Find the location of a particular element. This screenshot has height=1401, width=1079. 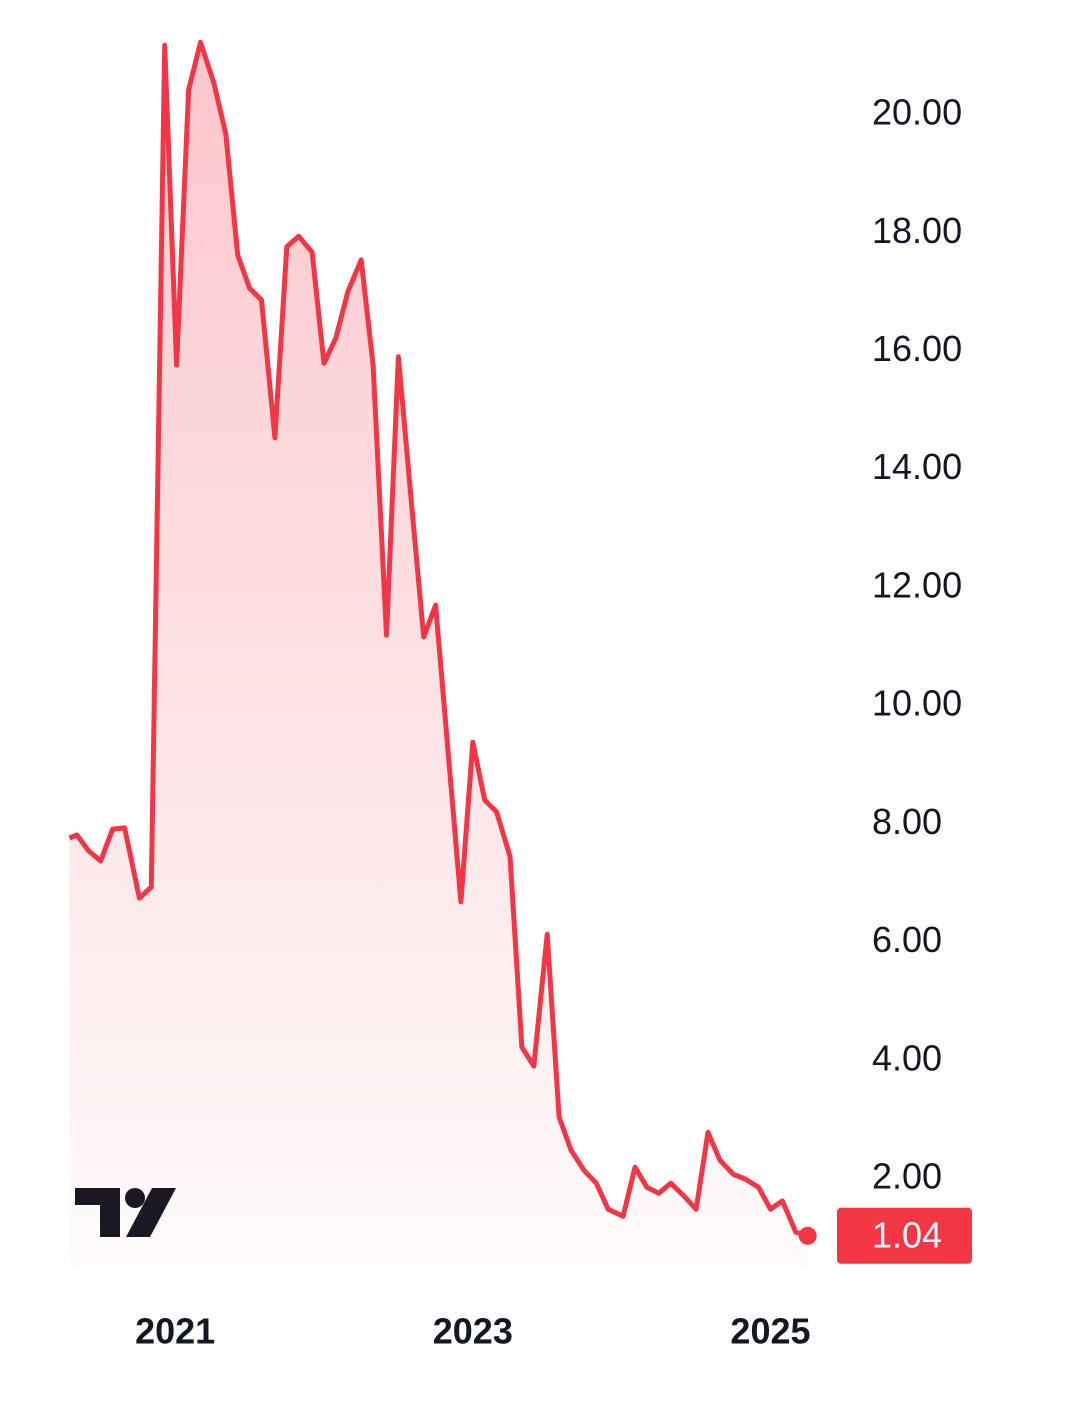

x-tick-label: 2025 is located at coordinates (770, 1331).